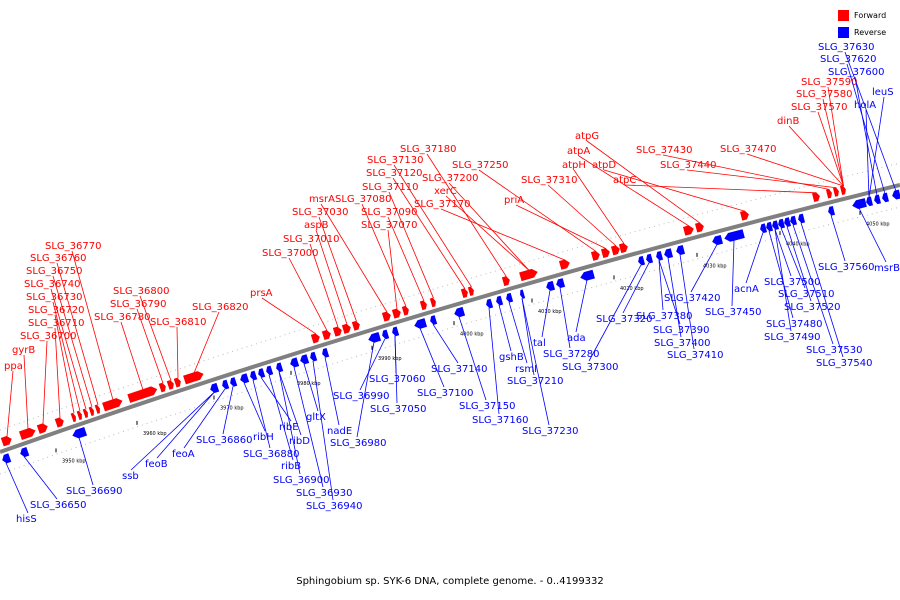 Image resolution: width=900 pixels, height=600 pixels. I want to click on forward-gene-label: ppa, so click(13, 366).